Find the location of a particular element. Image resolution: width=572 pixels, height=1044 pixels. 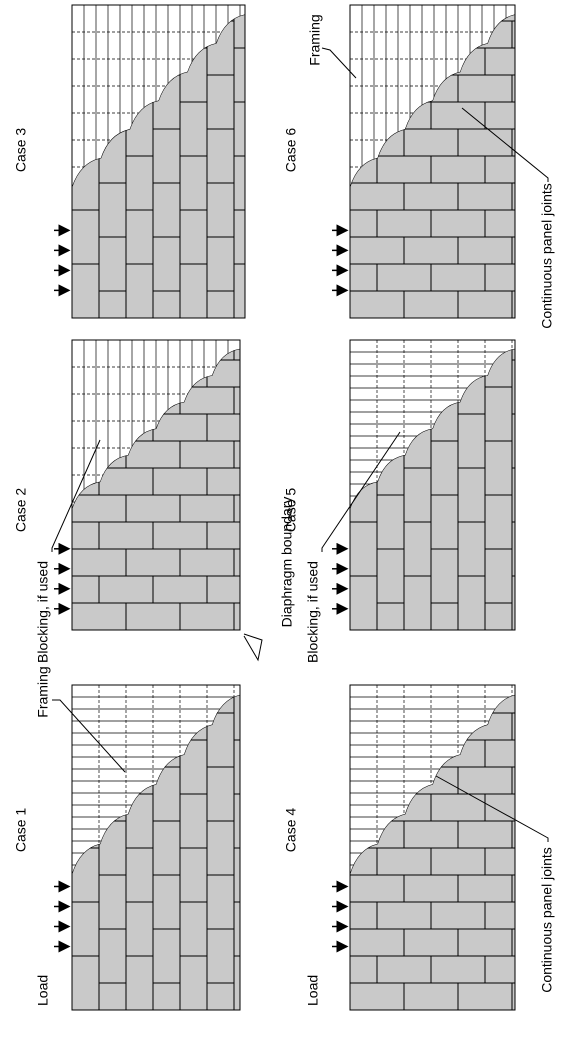

case-label: Case 2 is located at coordinates (21, 510).